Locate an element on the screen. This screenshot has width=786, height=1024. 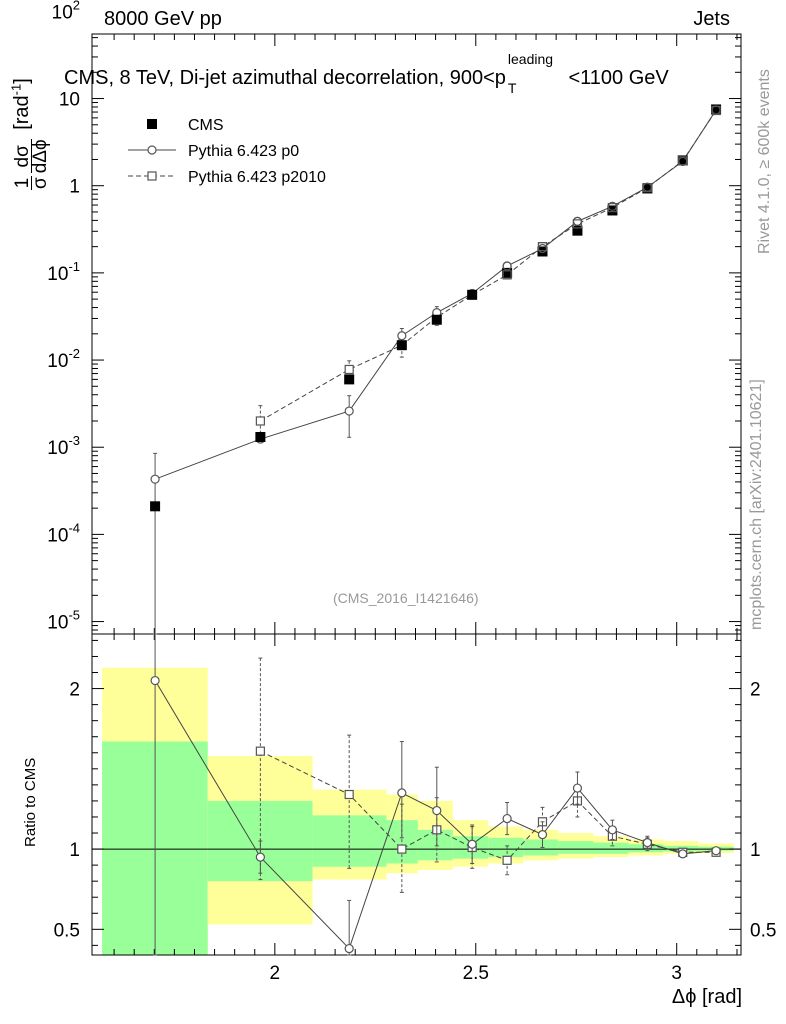
x-axis-label: Δϕ [rad] is located at coordinates (706, 997).